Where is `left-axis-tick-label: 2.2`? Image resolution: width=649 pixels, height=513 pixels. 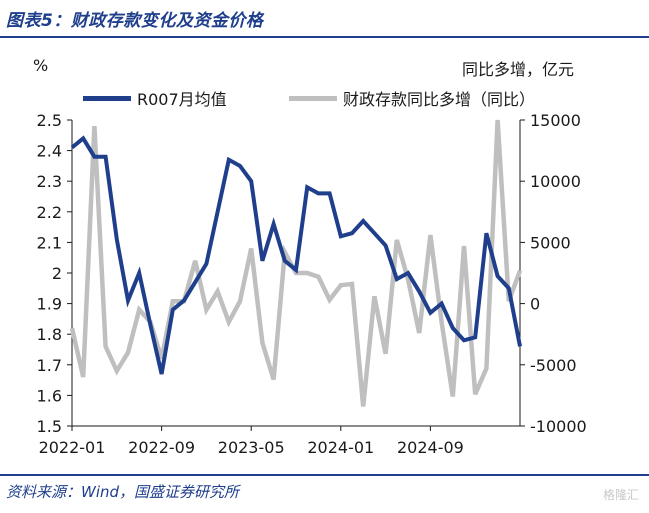 left-axis-tick-label: 2.2 is located at coordinates (49, 212).